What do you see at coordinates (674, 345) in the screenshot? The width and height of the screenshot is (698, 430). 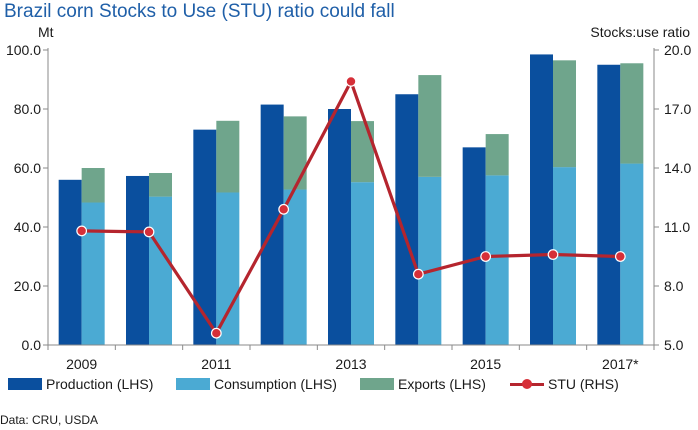 I see `right-axis-tick-label: 5.0` at bounding box center [674, 345].